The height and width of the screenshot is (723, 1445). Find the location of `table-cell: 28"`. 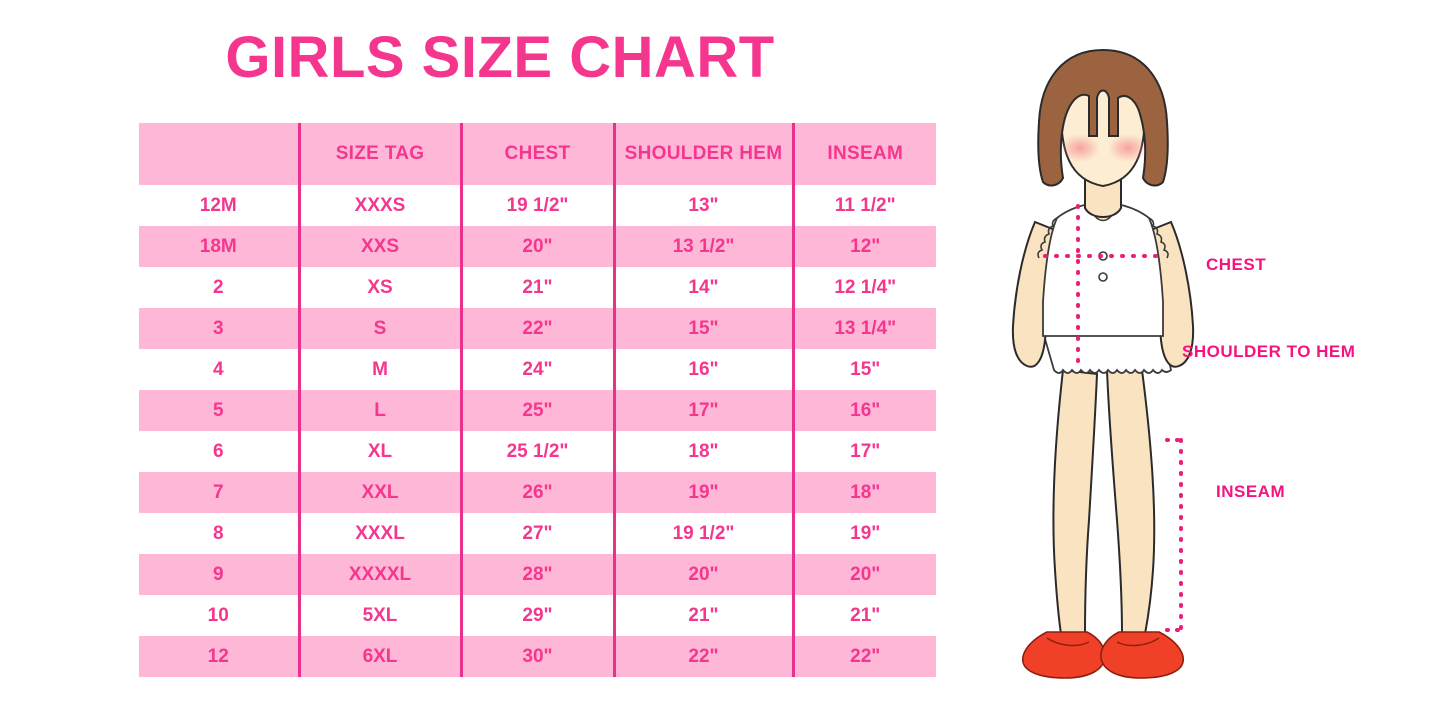

table-cell: 28" is located at coordinates (536, 574).